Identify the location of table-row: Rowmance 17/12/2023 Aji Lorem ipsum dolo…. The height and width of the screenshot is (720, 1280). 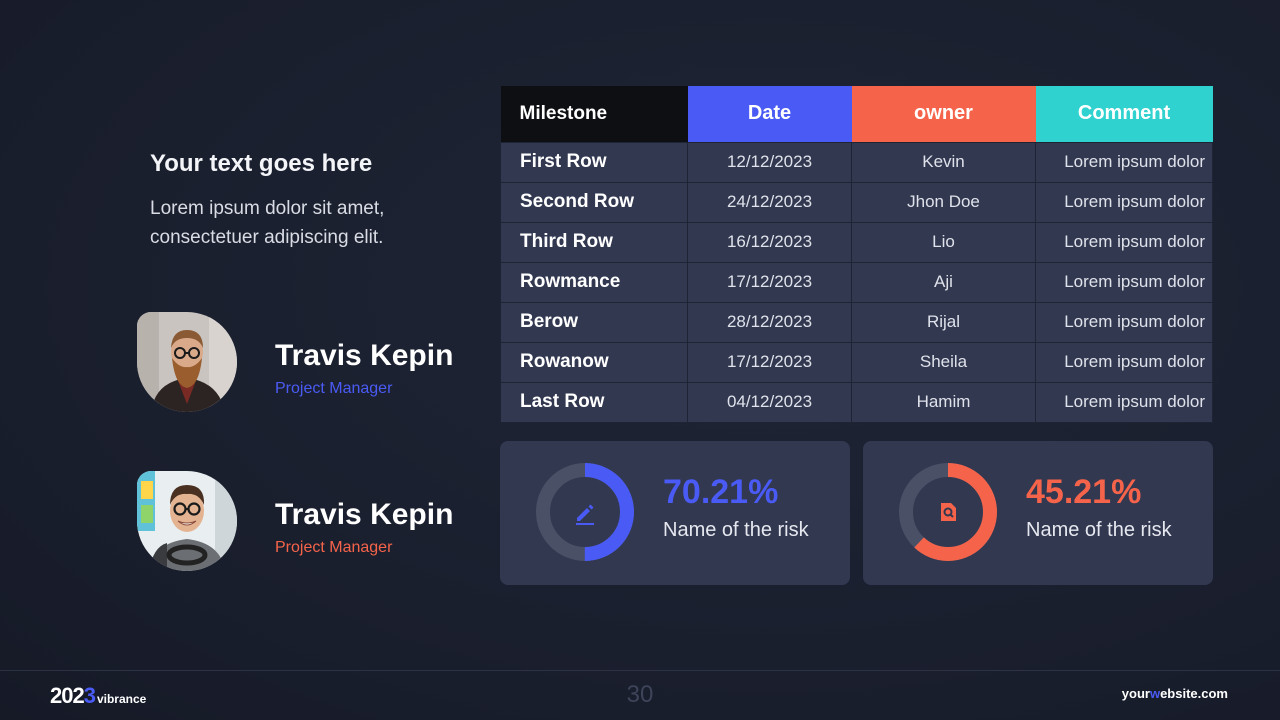
(856, 282).